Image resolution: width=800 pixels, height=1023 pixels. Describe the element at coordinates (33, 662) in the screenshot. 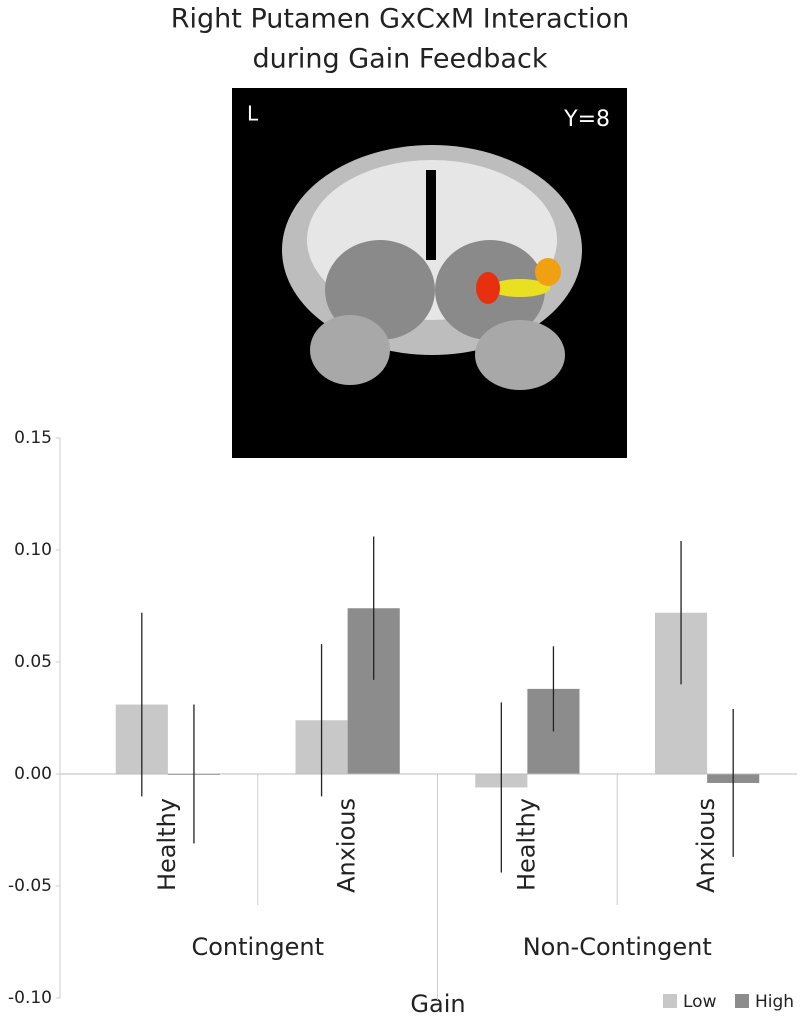

I see `y-tick-label: 0.05` at that location.